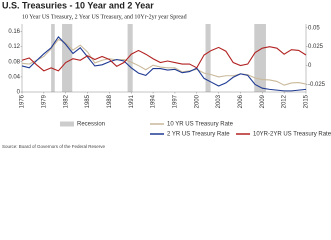  Describe the element at coordinates (164, 59) in the screenshot. I see `series-line` at that location.